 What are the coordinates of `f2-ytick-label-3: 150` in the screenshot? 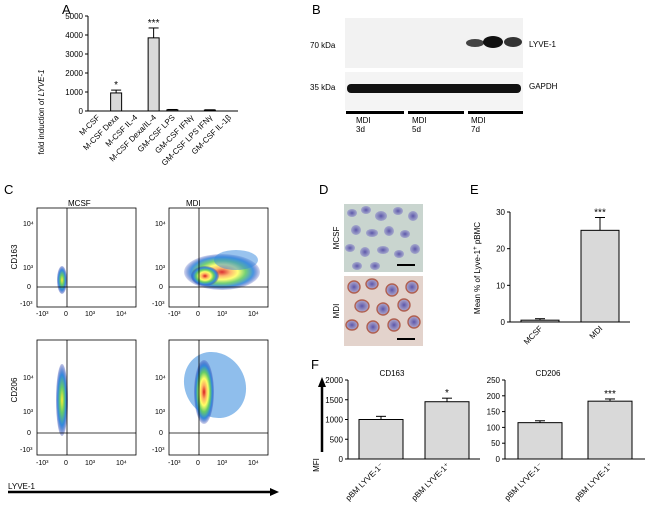 It's located at (494, 412).